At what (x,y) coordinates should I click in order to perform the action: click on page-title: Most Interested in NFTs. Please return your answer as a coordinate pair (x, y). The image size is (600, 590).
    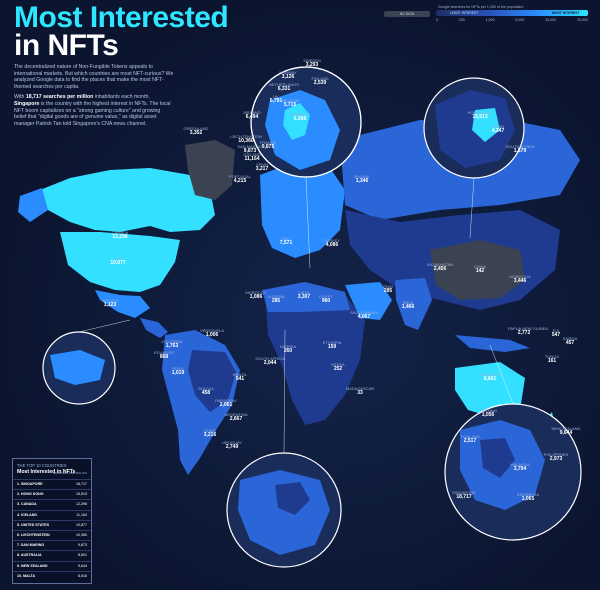
    Looking at the image, I should click on (121, 32).